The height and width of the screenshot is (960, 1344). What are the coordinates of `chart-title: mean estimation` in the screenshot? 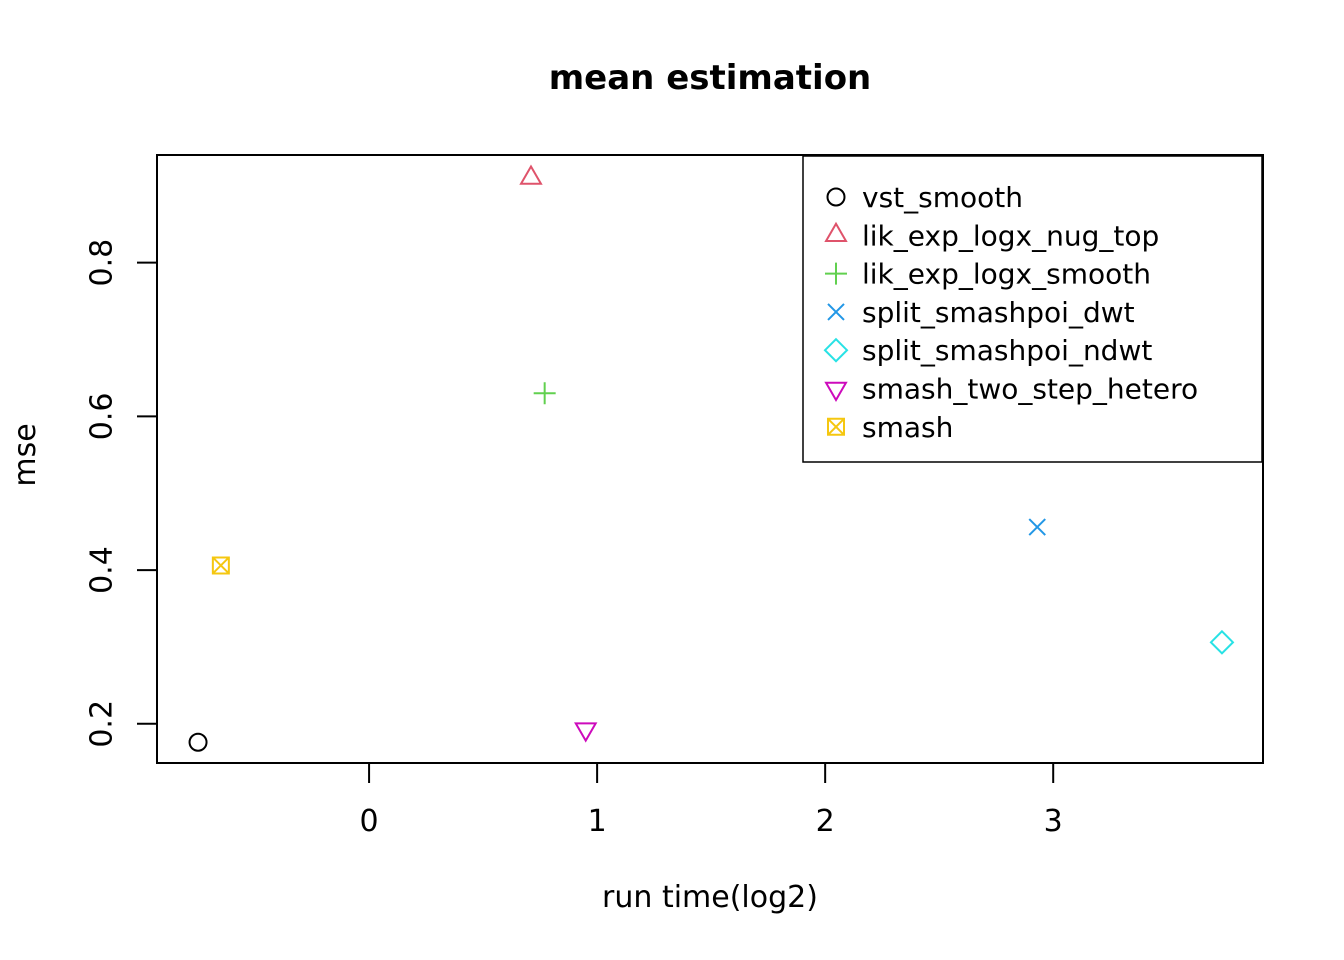 It's located at (710, 78).